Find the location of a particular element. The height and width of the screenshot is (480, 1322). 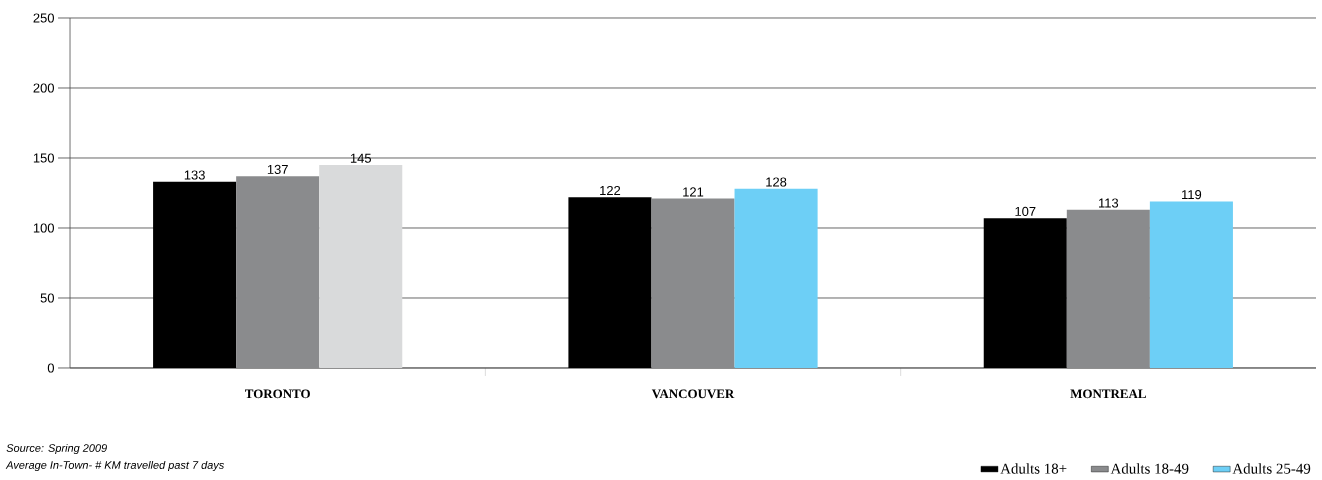

legend-label: Adults 25-49 is located at coordinates (1271, 468).